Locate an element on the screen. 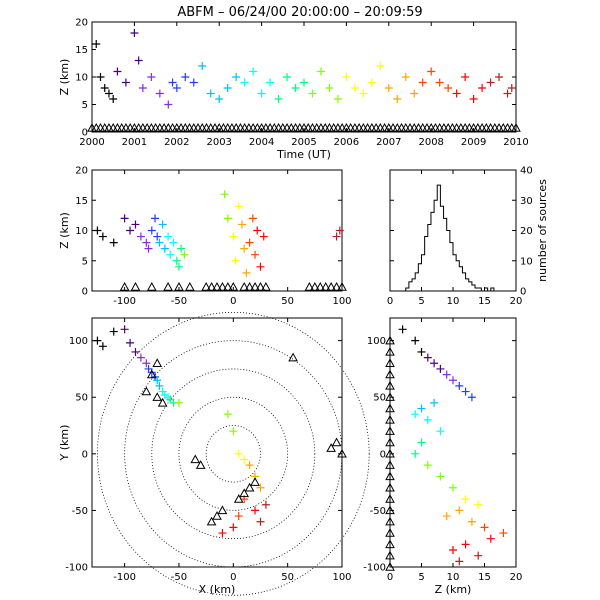 The height and width of the screenshot is (600, 600). range-ring is located at coordinates (233, 454).